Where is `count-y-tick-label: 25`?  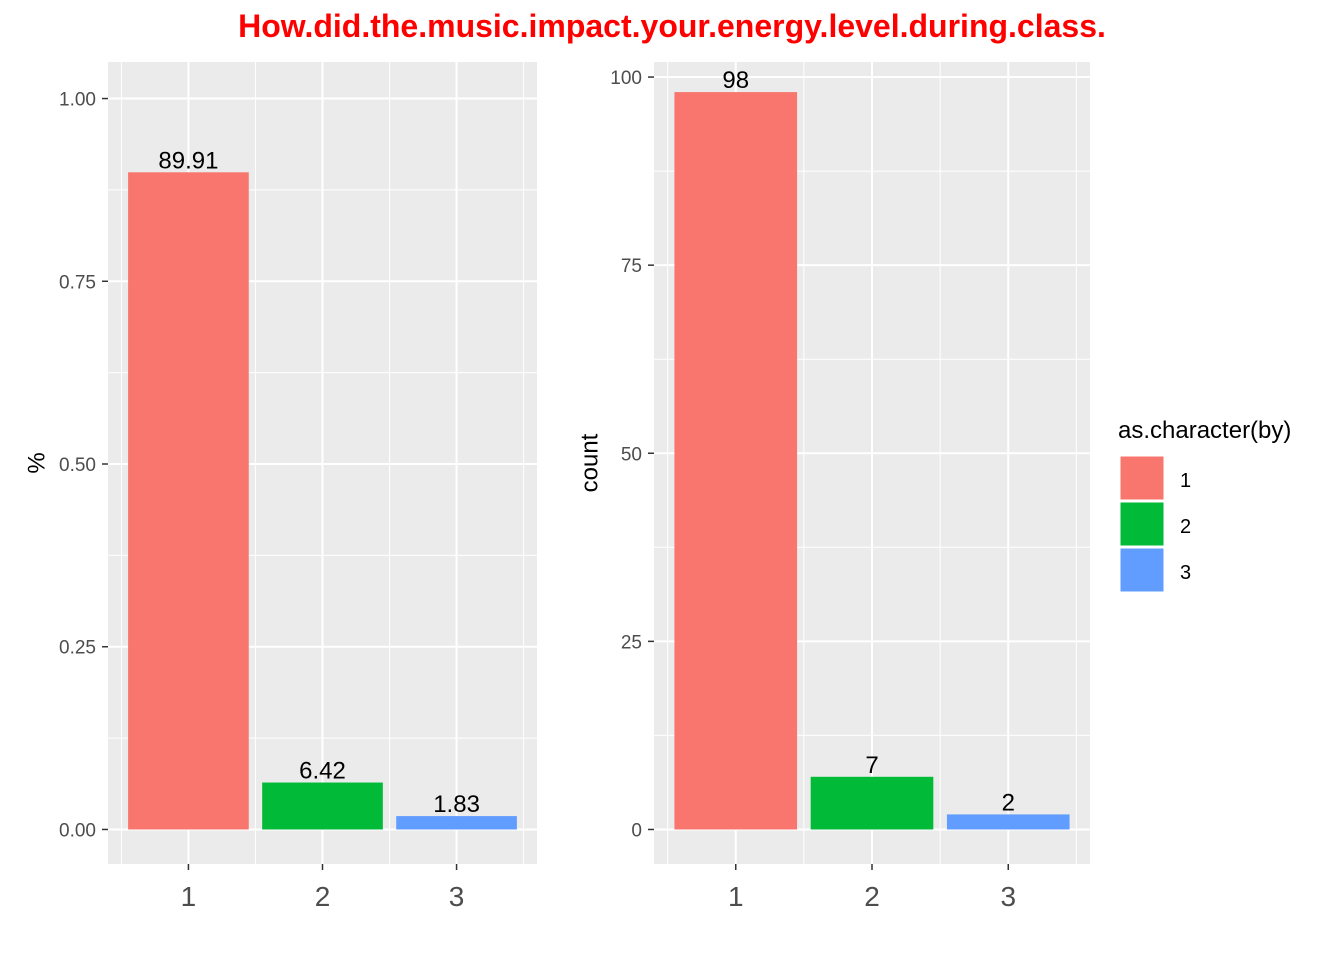 count-y-tick-label: 25 is located at coordinates (631, 642).